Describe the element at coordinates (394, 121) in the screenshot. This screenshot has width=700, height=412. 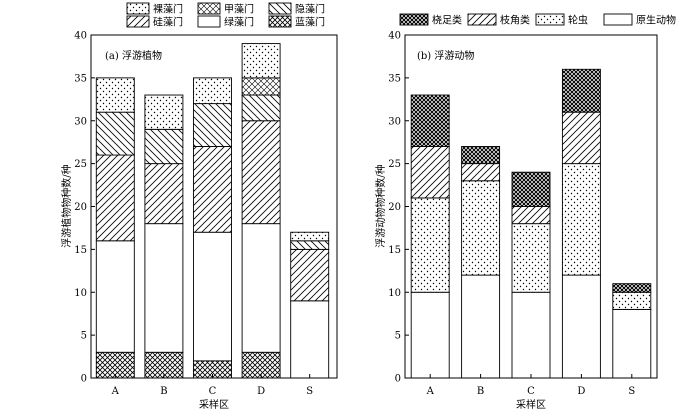
I see `y-tick-label: 30` at that location.